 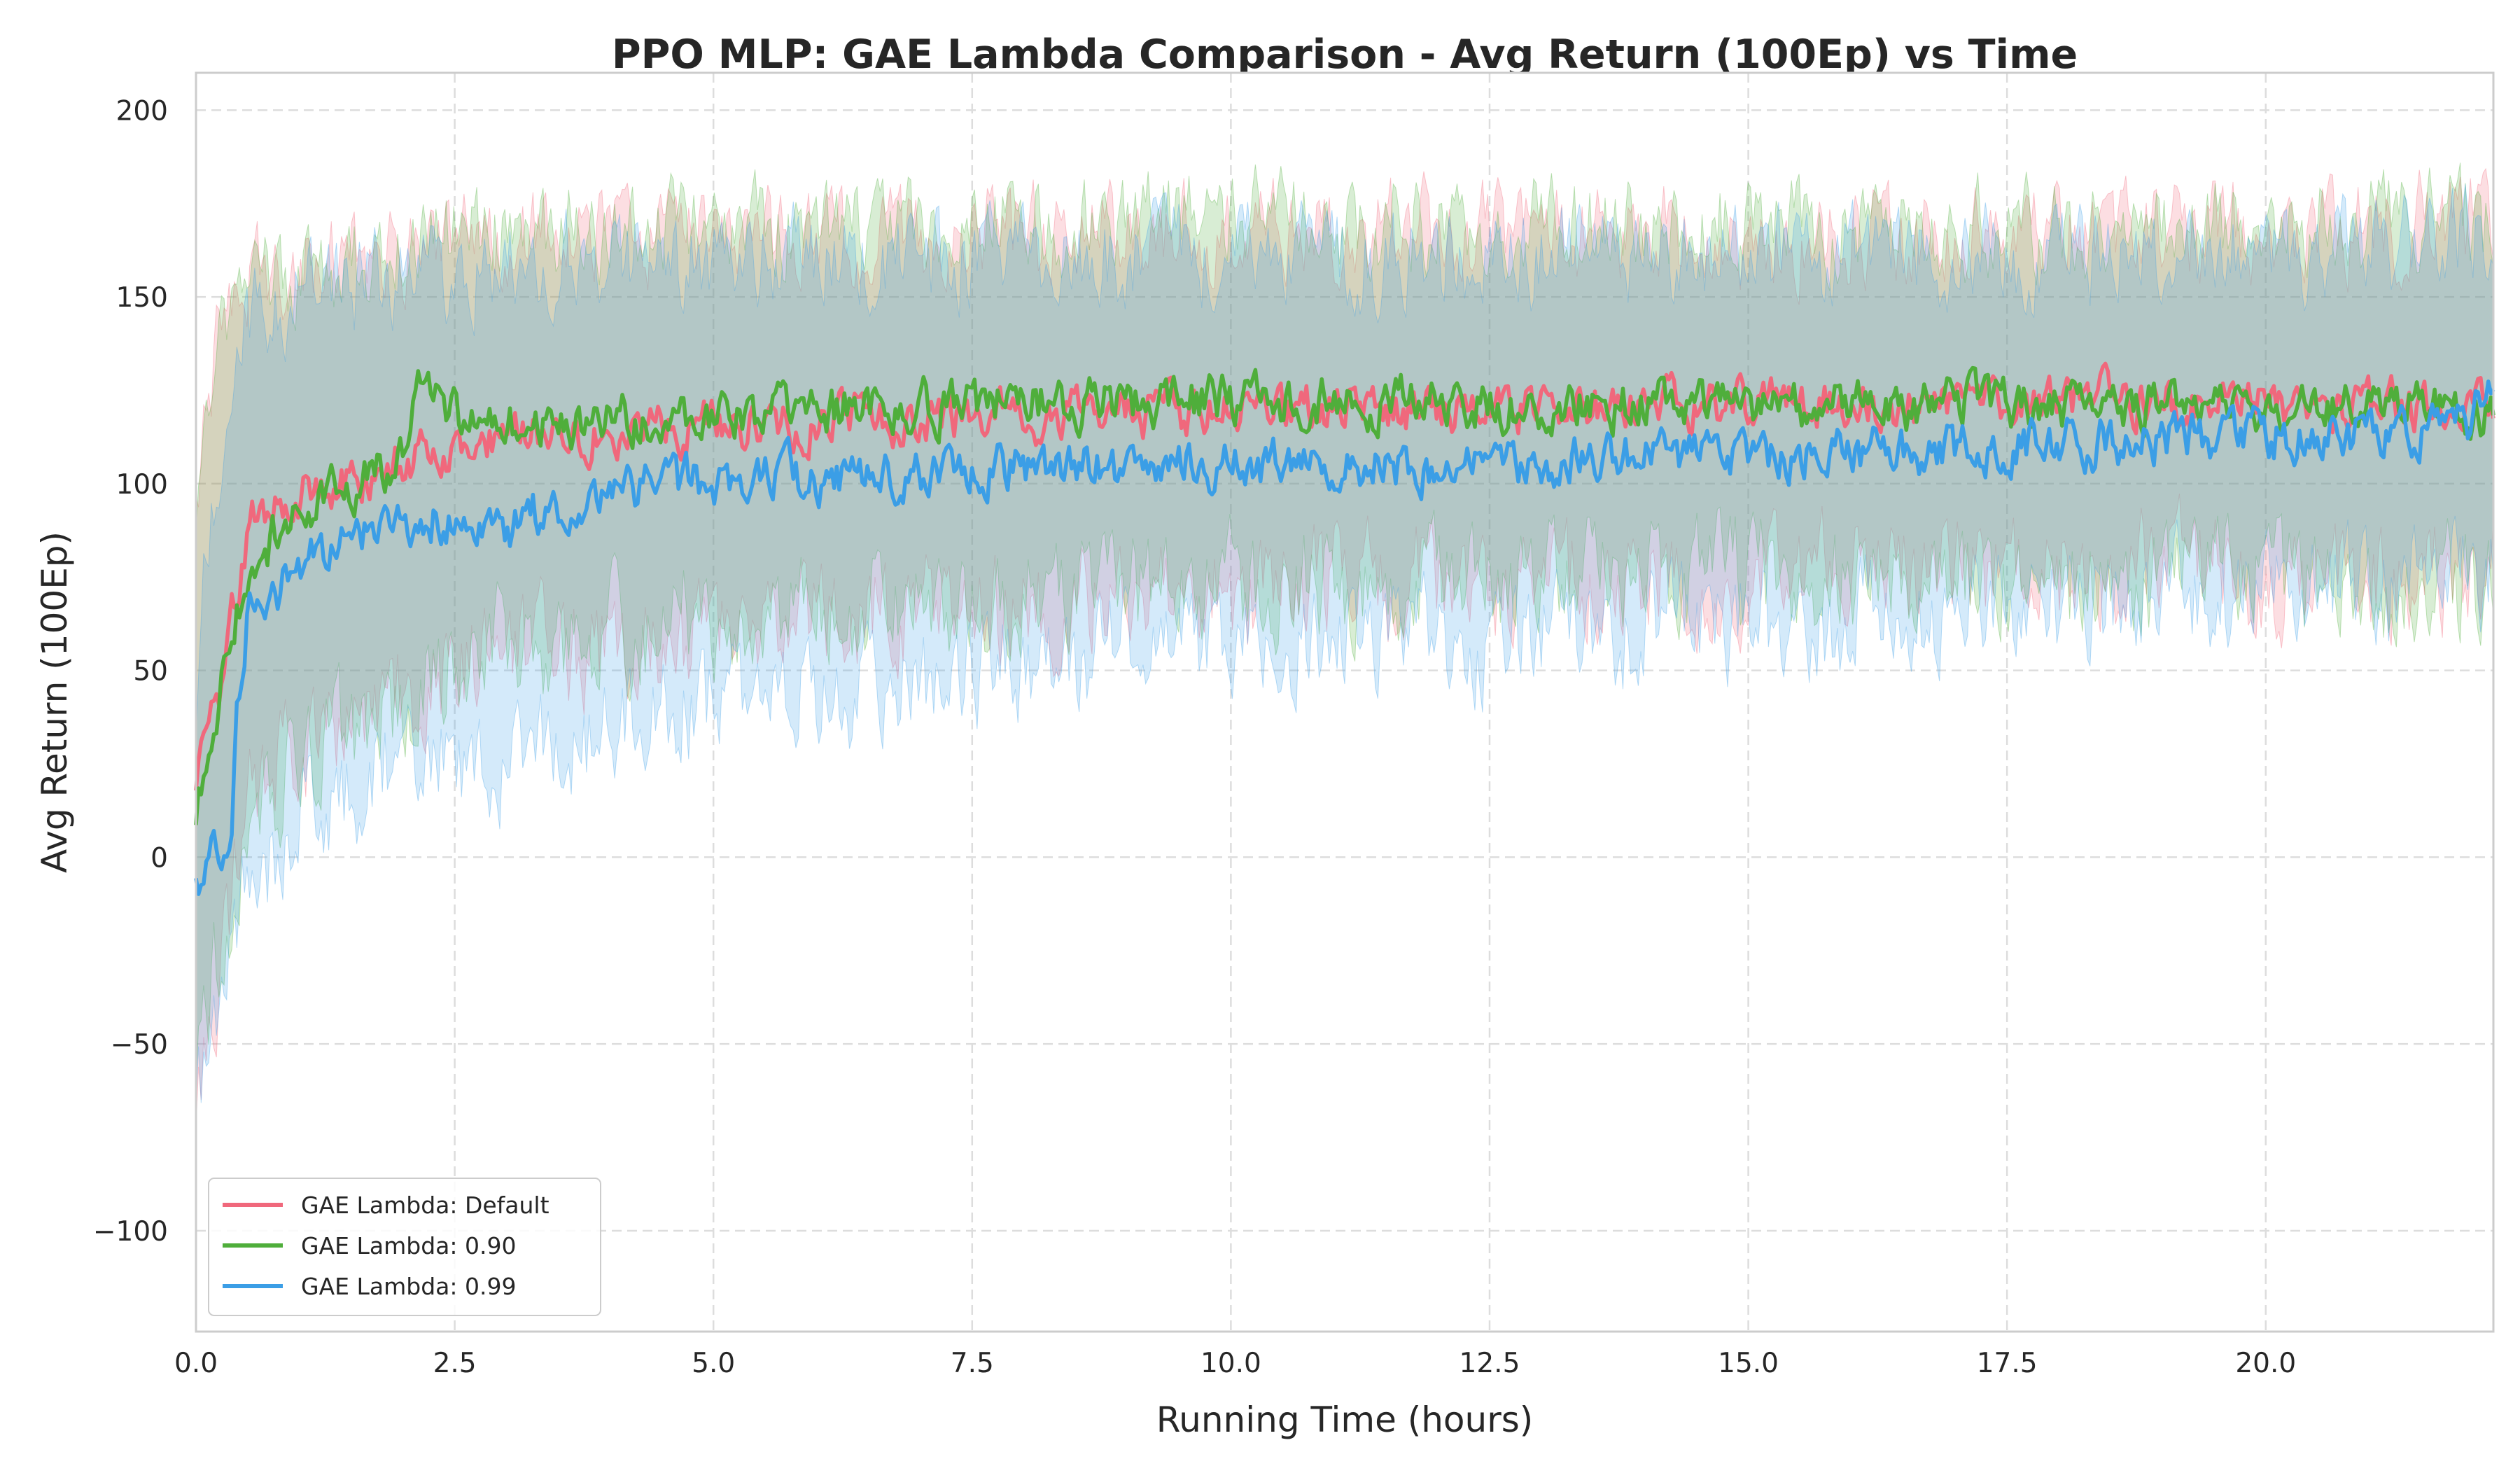 I want to click on x-axis-ticks: 0.0 2.5 5.0 7.5 10.0 12.5 15.0 17.5 20.0, so click(x=1235, y=1363).